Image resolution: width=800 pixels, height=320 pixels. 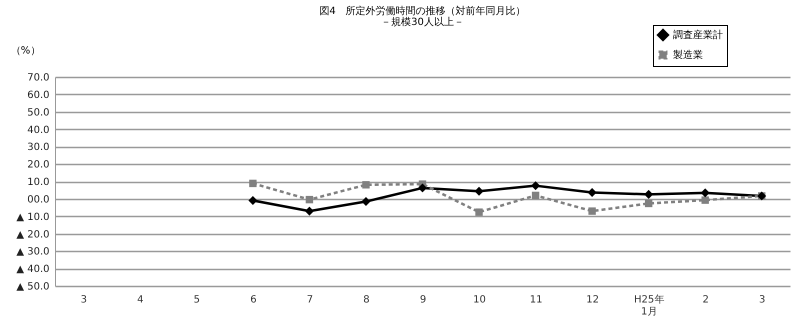 What do you see at coordinates (33, 234) in the screenshot?
I see `y-tick-label: ▲ 20.0` at bounding box center [33, 234].